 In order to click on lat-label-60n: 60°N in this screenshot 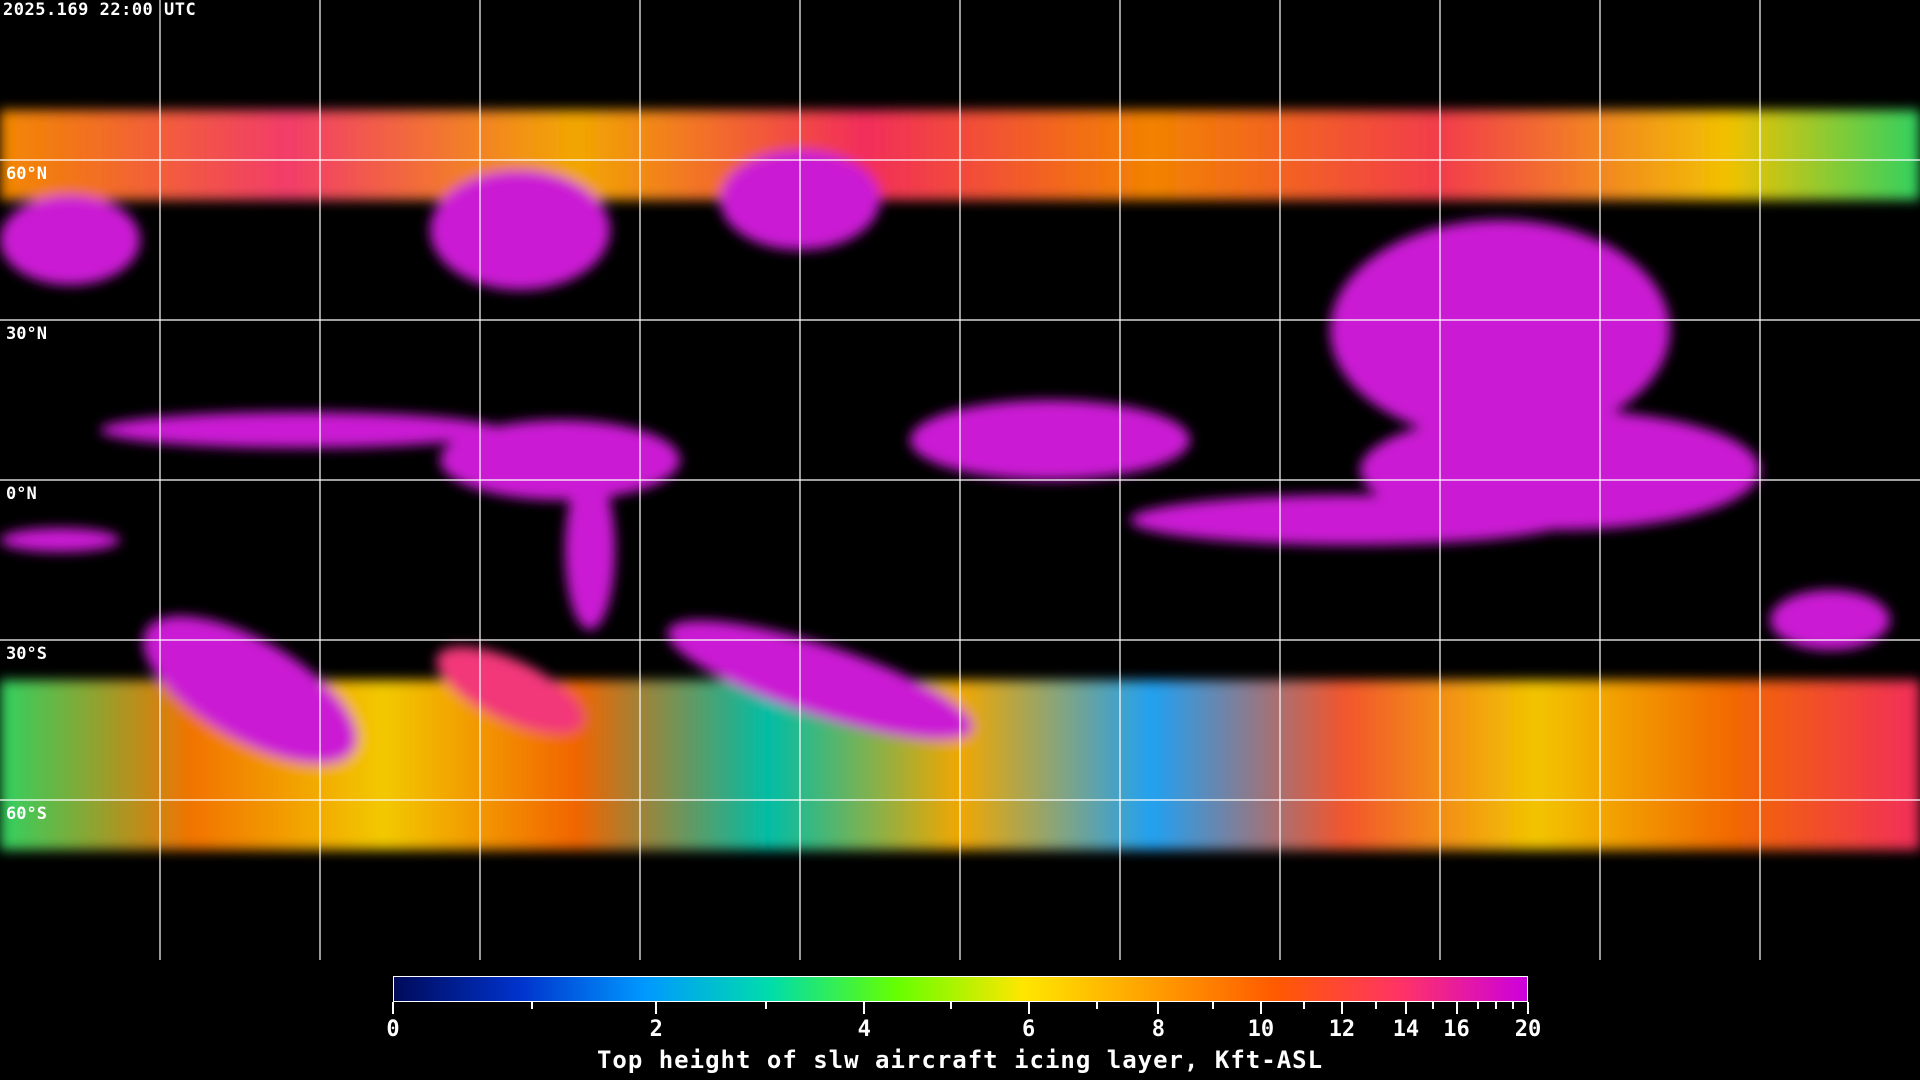, I will do `click(26, 174)`.